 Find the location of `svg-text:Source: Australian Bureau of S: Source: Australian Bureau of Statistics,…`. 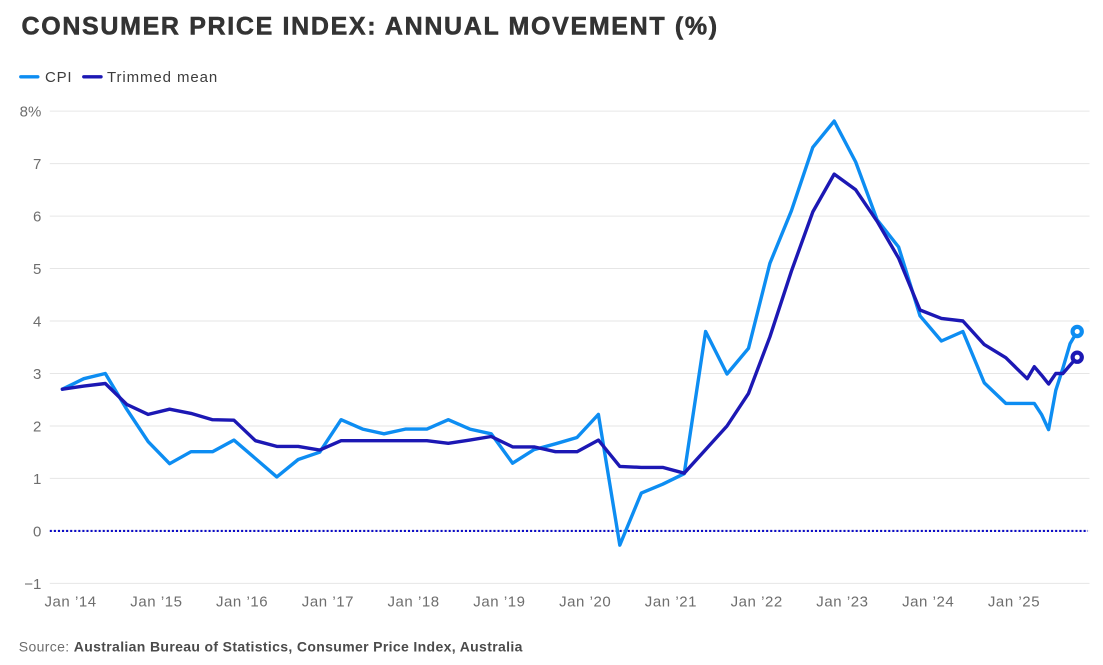

svg-text:Source: Australian Bureau of S: Source: Australian Bureau of Statistics,… is located at coordinates (271, 647).